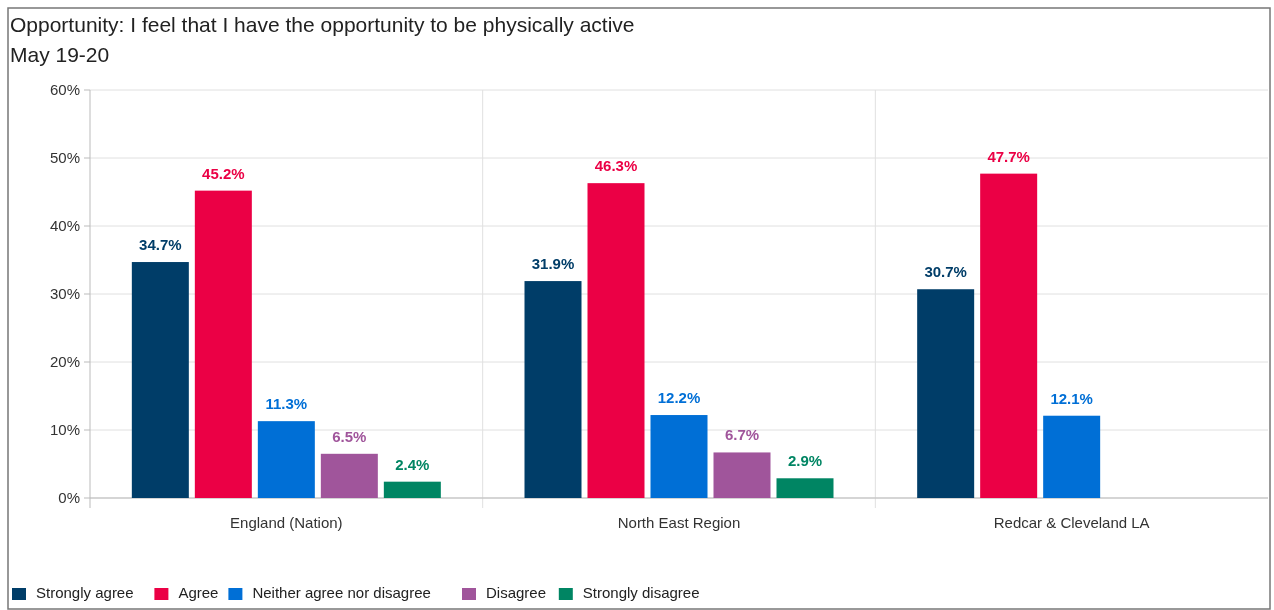  What do you see at coordinates (85, 592) in the screenshot?
I see `legend-label: Strongly agree` at bounding box center [85, 592].